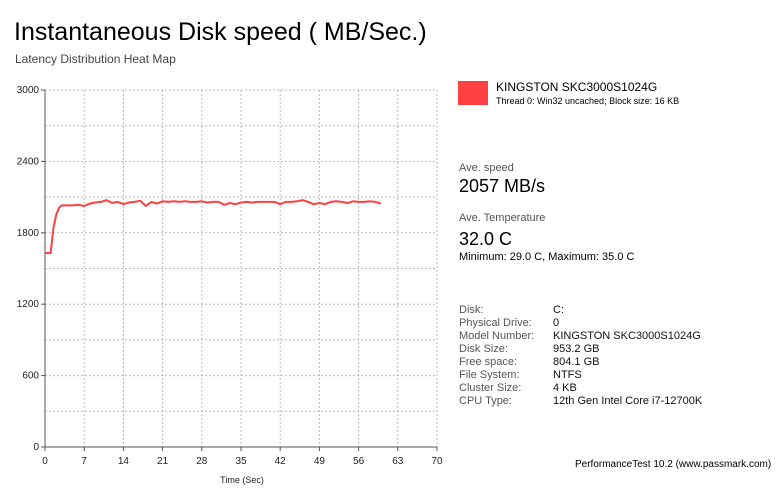  I want to click on info-label: Model Number:, so click(497, 336).